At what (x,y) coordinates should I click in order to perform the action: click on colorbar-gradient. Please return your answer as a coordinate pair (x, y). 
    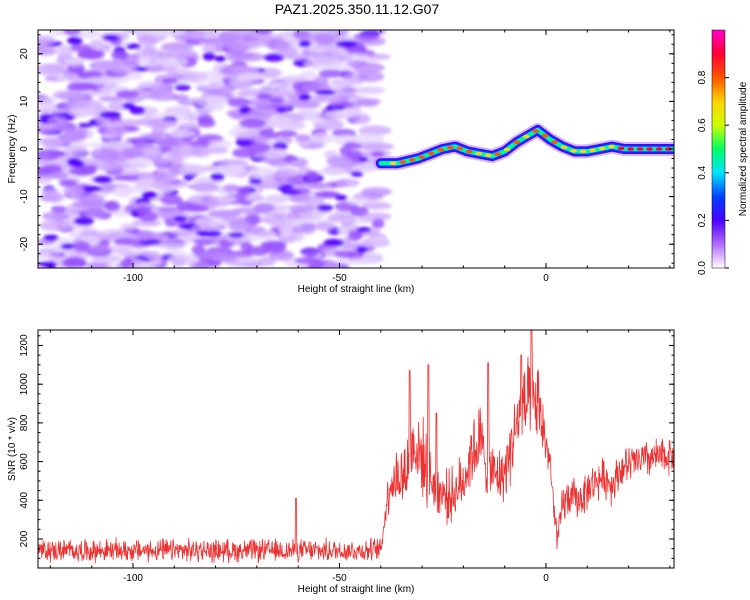
    Looking at the image, I should click on (718, 149).